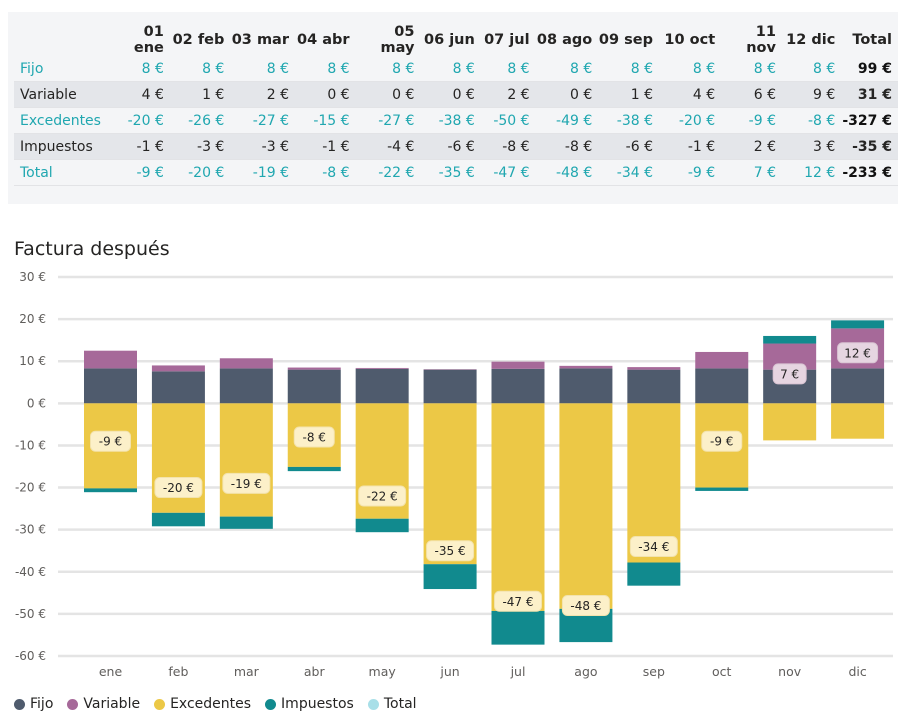  I want to click on table-cell: -3 €, so click(200, 146).